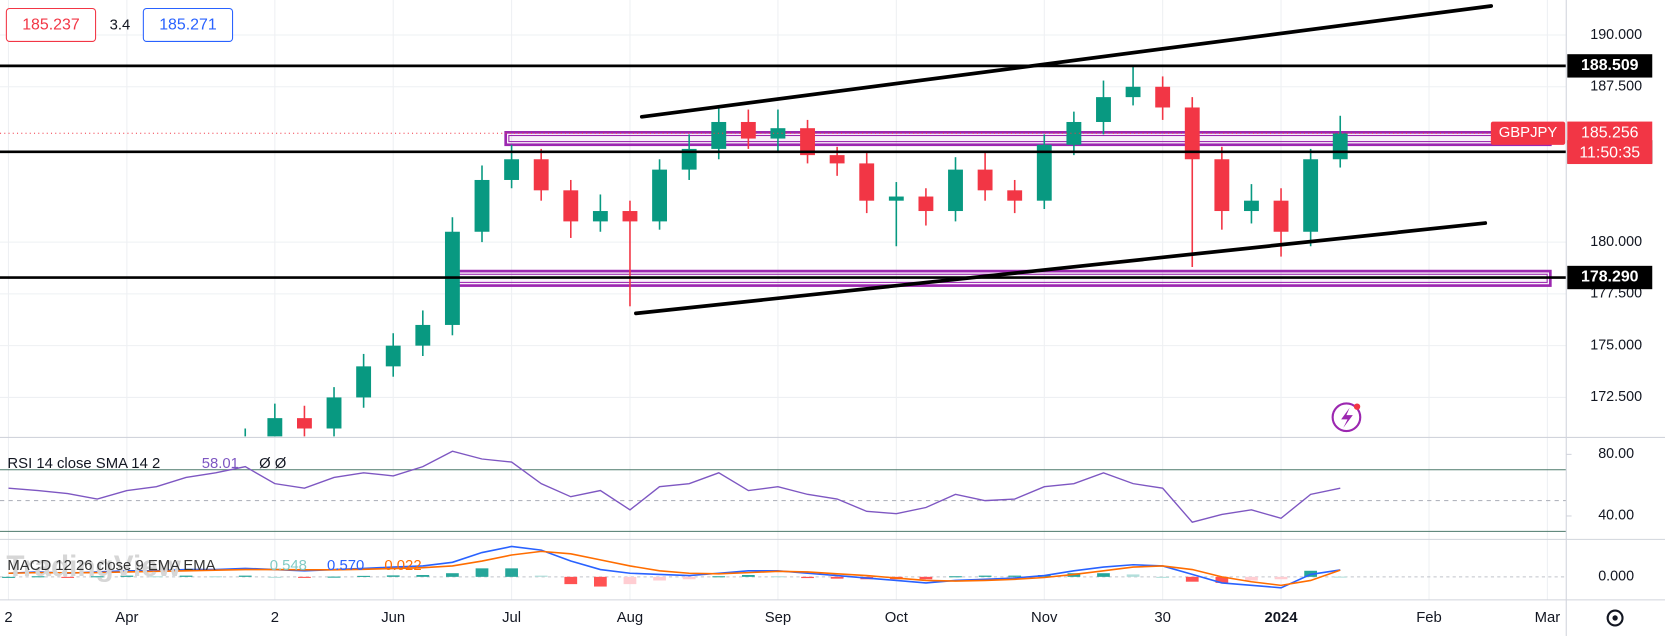 The height and width of the screenshot is (636, 1665). What do you see at coordinates (1028, 139) in the screenshot?
I see `zone` at bounding box center [1028, 139].